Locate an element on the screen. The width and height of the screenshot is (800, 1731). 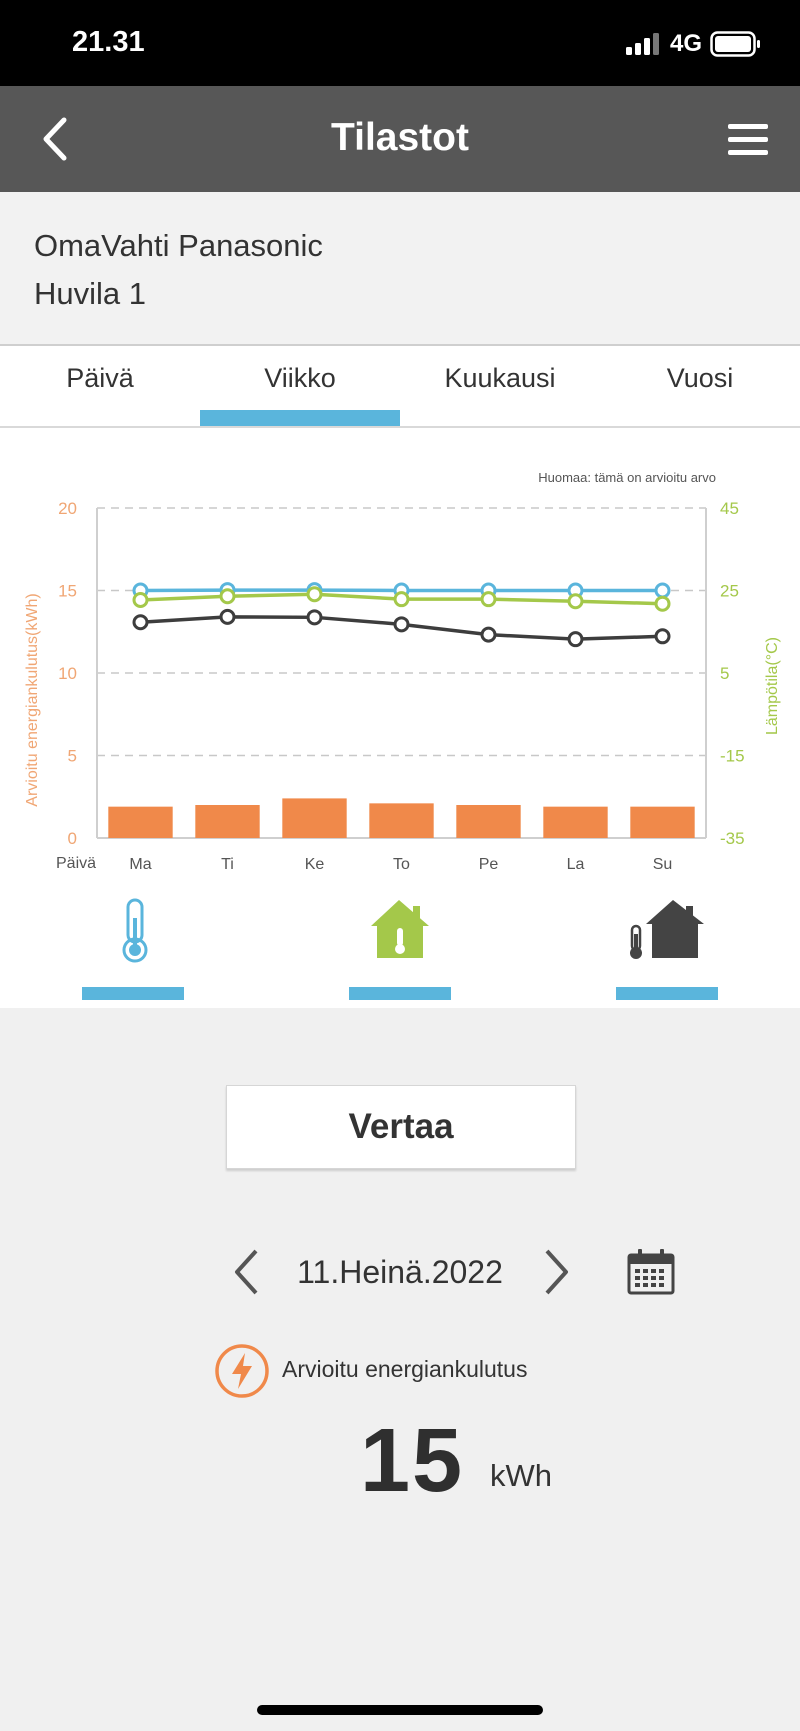
device-info: OmaVahti Panasonic Huvila 1 is located at coordinates (400, 269).